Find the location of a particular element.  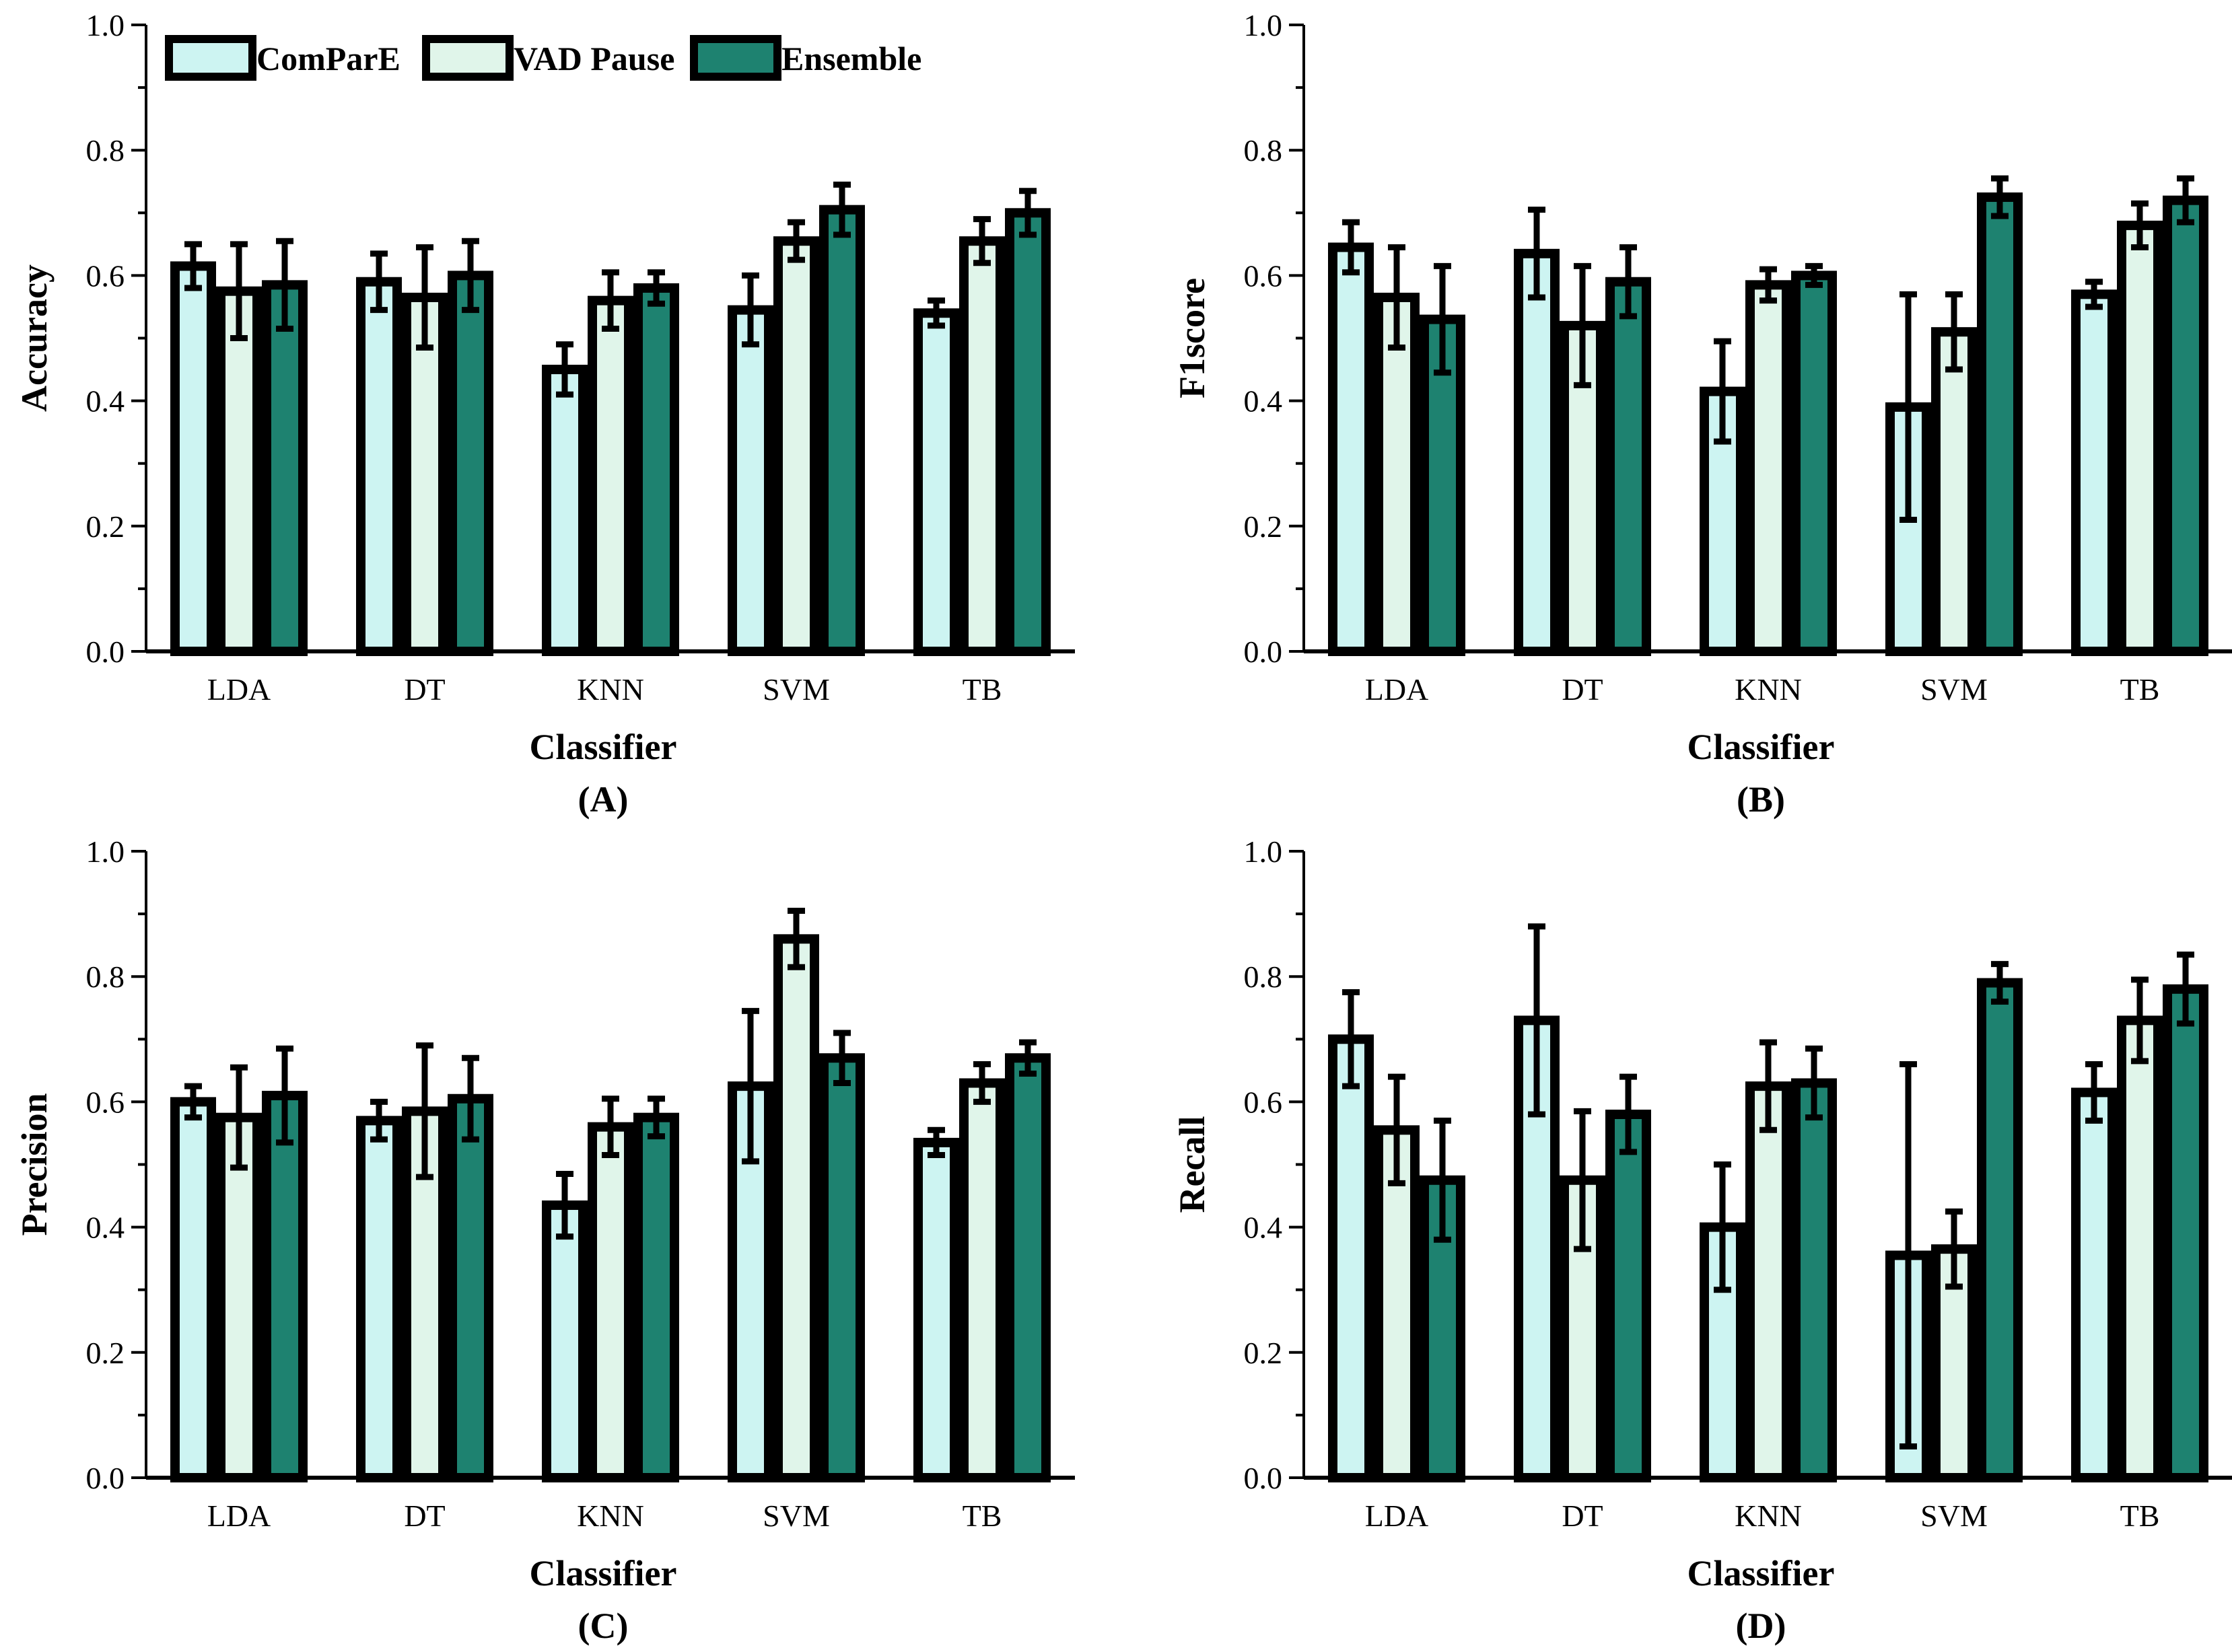

y-axis-title: Recall is located at coordinates (1192, 1164).